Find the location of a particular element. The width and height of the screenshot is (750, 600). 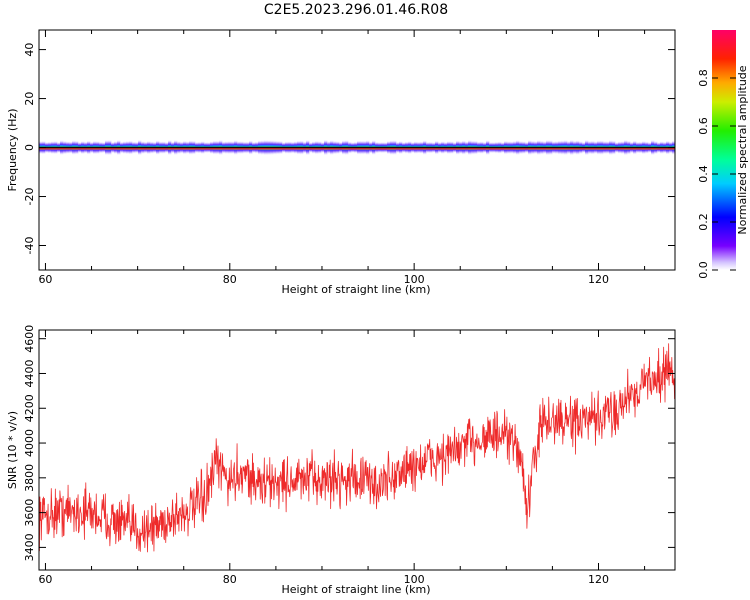

snr-ylabel: SNR (10 * v/v) is located at coordinates (12, 450).